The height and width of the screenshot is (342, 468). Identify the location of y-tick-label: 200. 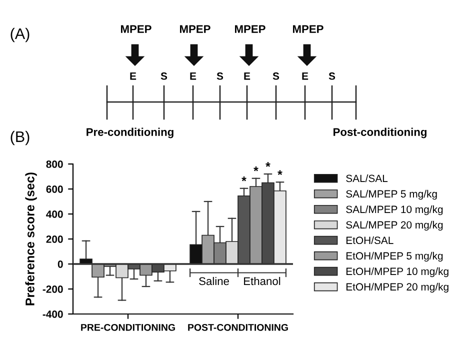
(54, 239).